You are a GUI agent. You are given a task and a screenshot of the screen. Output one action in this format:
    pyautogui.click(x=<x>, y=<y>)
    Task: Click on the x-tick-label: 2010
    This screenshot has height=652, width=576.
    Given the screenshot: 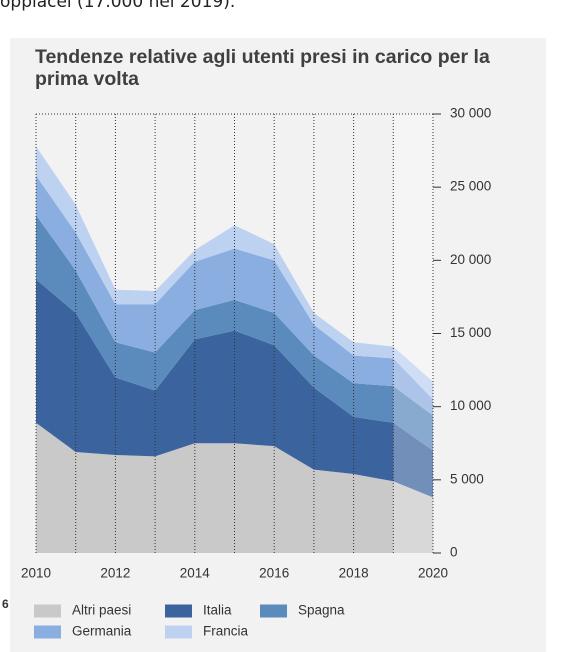 What is the action you would take?
    pyautogui.click(x=36, y=573)
    